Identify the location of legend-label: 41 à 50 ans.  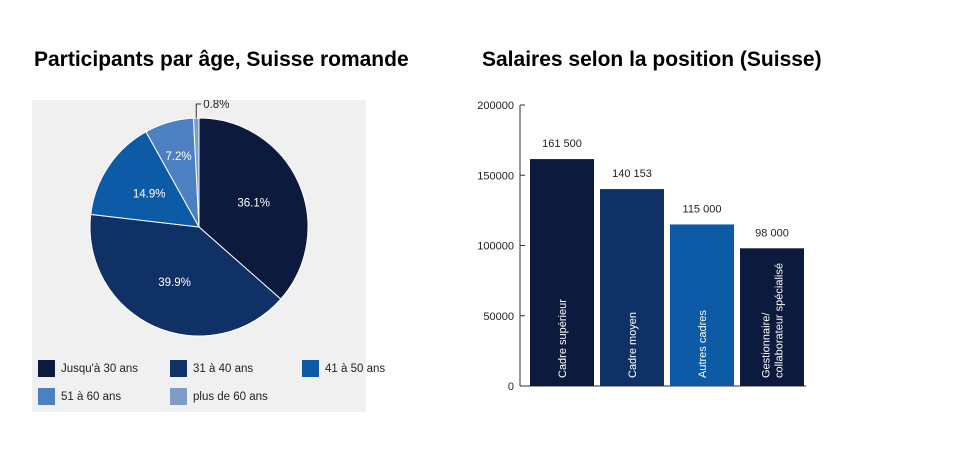
(355, 368).